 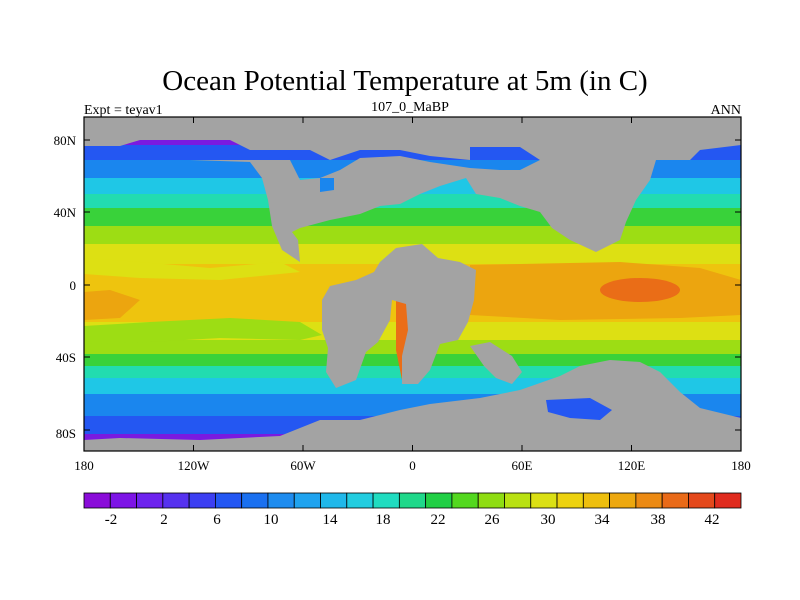 What do you see at coordinates (164, 520) in the screenshot?
I see `colorbar-label: 2` at bounding box center [164, 520].